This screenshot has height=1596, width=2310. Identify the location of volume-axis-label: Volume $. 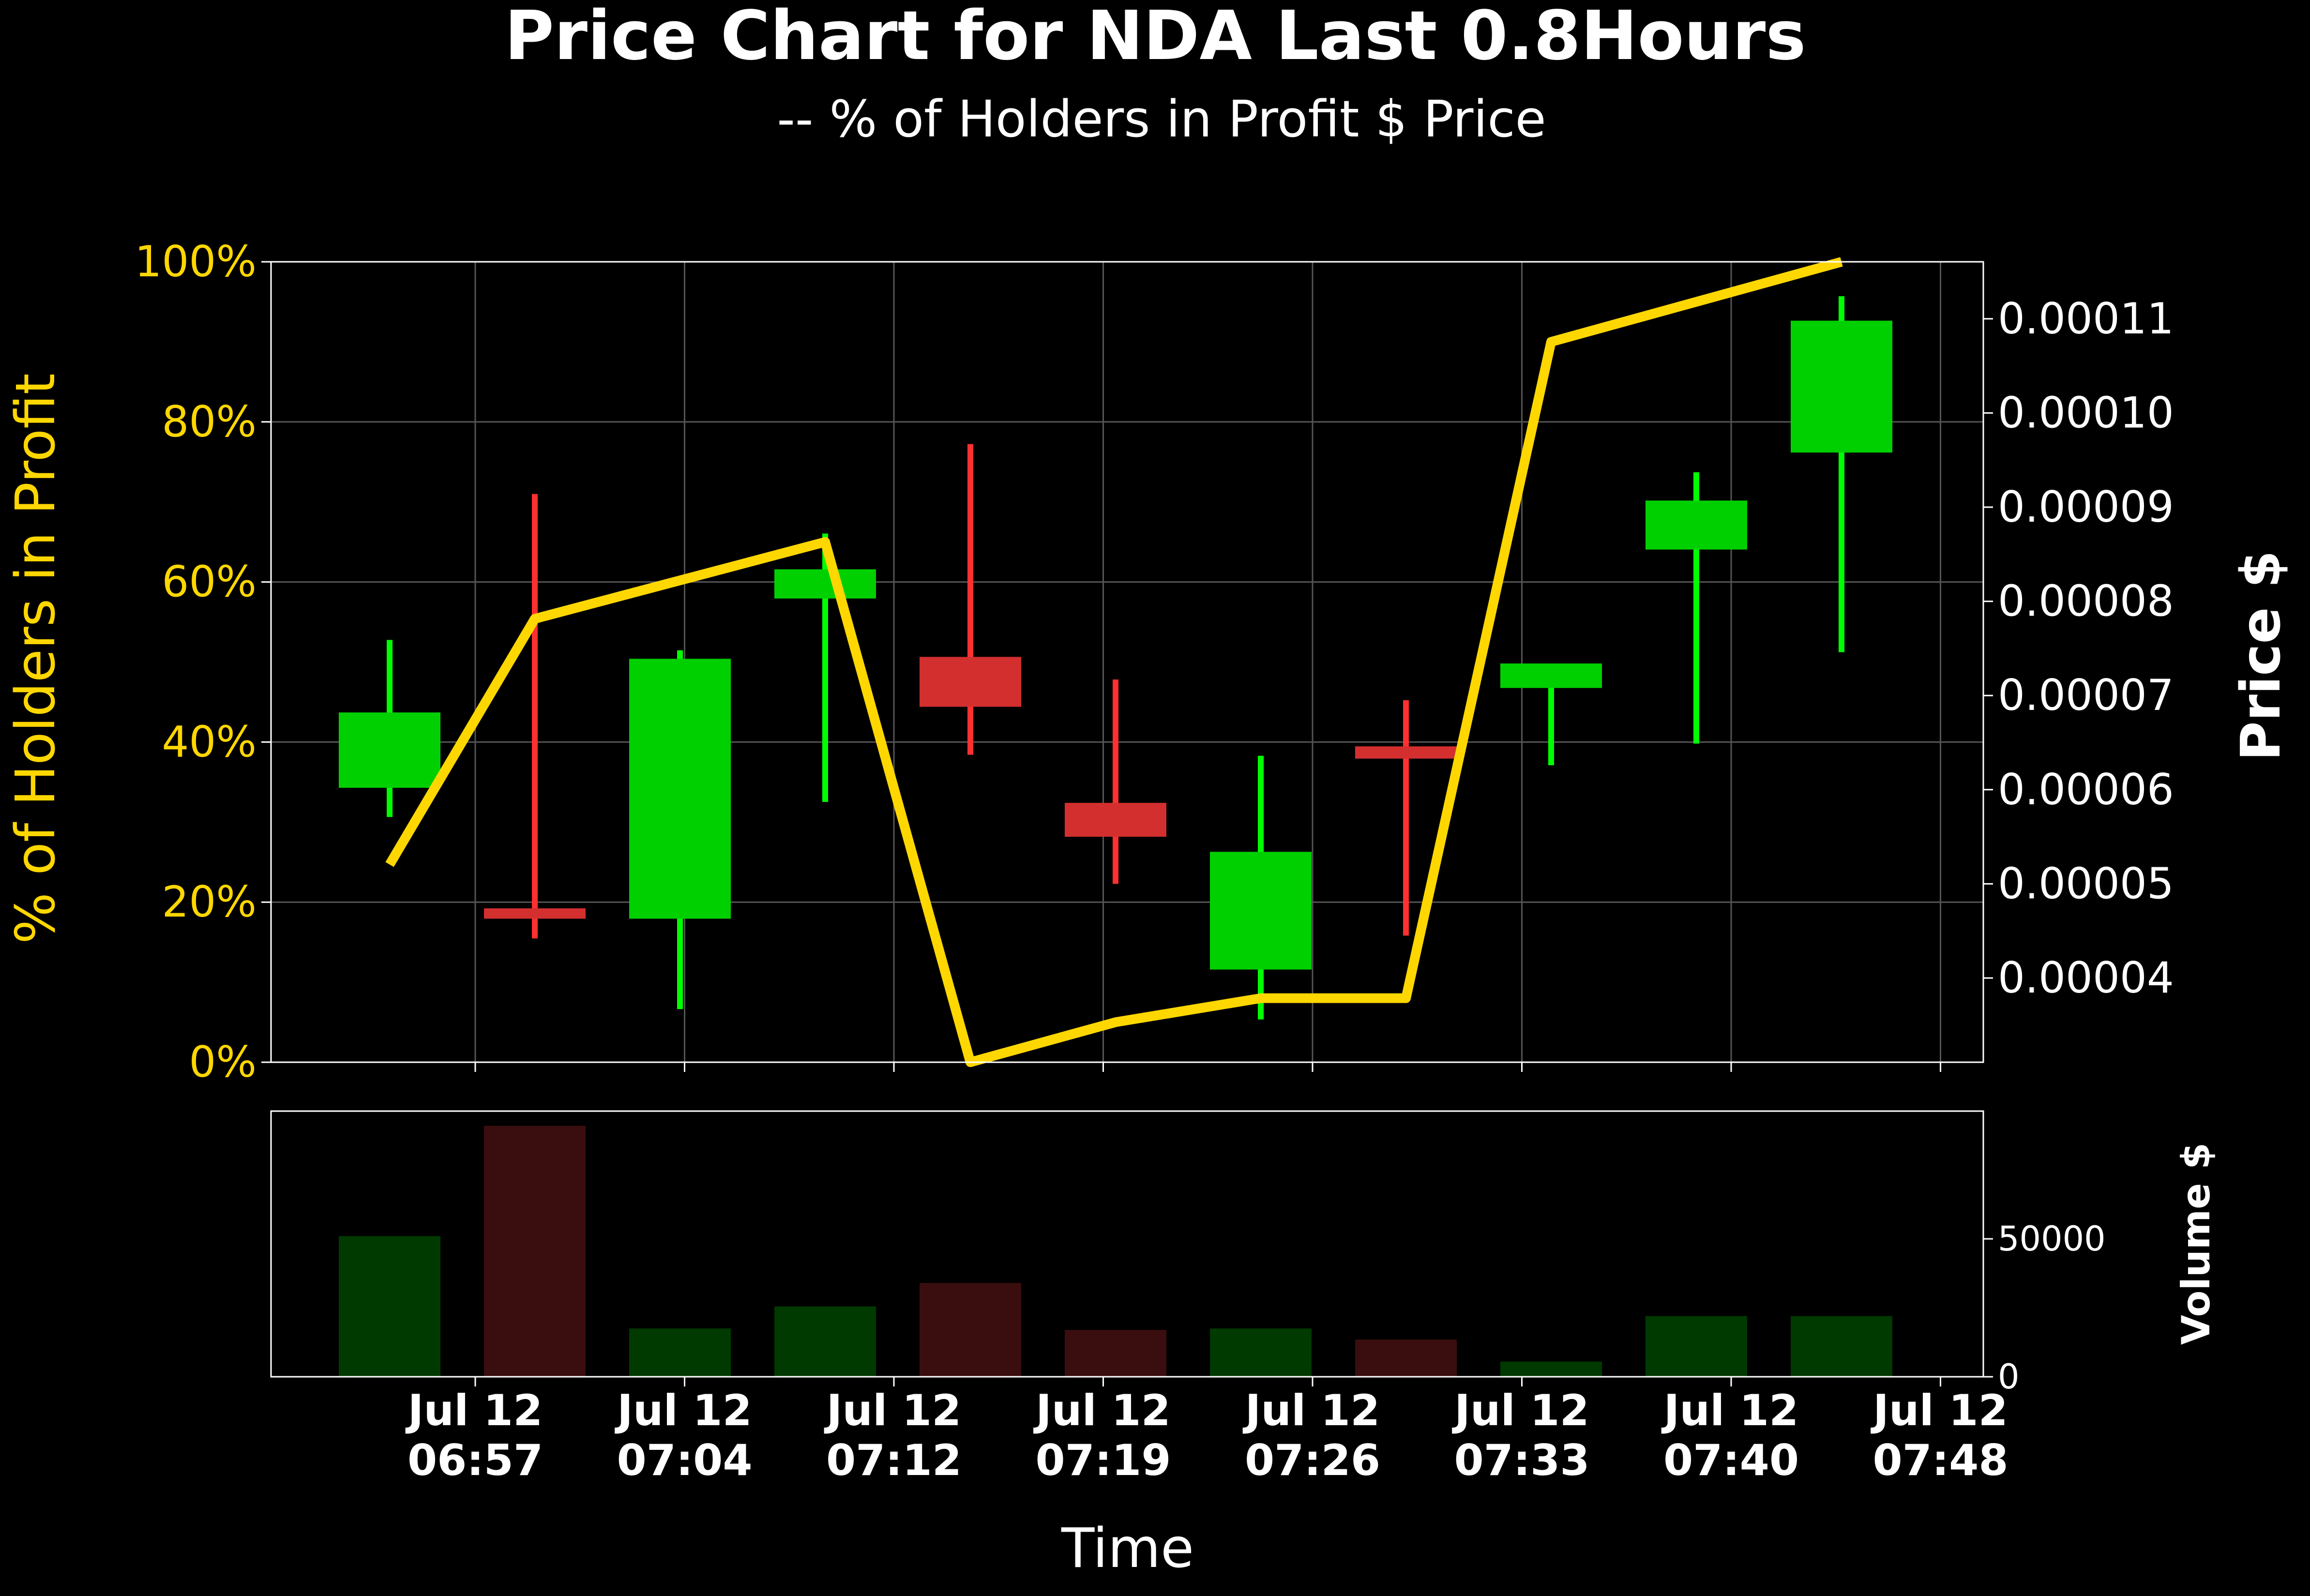
(2196, 1244).